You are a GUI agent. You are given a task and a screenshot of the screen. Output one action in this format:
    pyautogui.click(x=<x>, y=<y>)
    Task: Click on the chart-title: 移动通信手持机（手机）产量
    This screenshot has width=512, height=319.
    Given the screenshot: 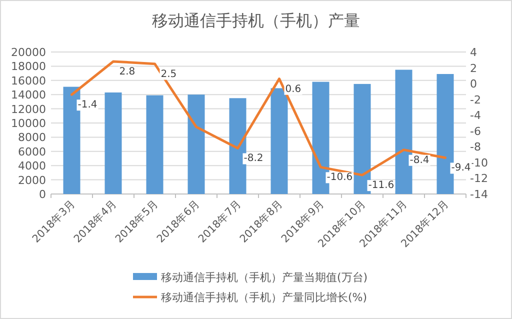 What is the action you would take?
    pyautogui.click(x=256, y=20)
    